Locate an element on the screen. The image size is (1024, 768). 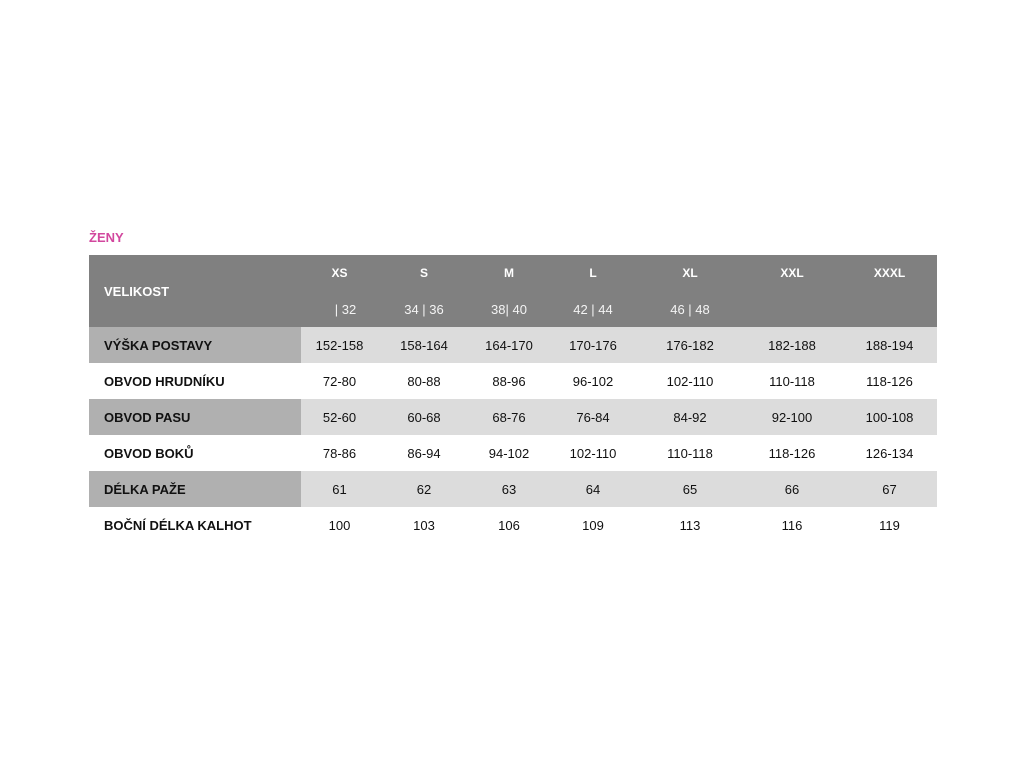
eu-size-header: 42 | 44 is located at coordinates (593, 309).